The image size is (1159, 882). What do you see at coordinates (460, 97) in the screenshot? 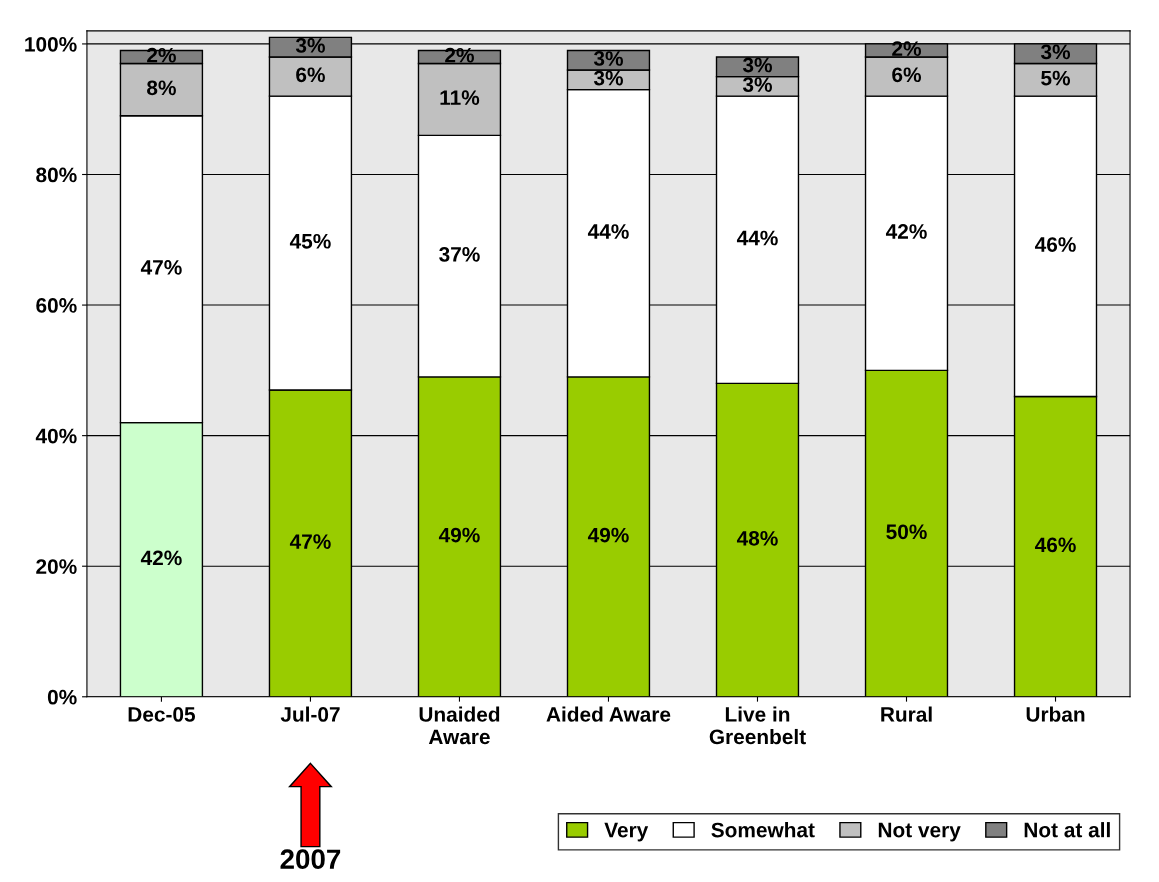
I see `data-label: 11%` at bounding box center [460, 97].